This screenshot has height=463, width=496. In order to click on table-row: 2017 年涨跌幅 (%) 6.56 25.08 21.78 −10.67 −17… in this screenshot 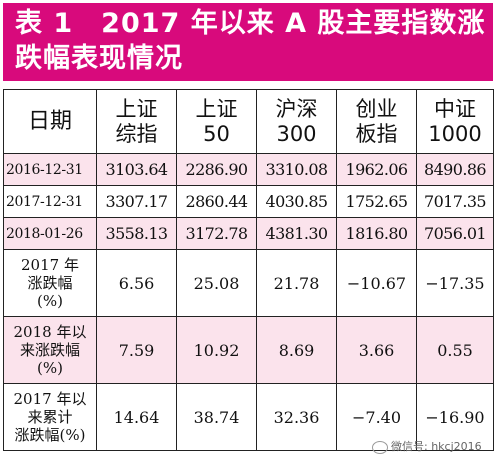, I will do `click(248, 283)`.